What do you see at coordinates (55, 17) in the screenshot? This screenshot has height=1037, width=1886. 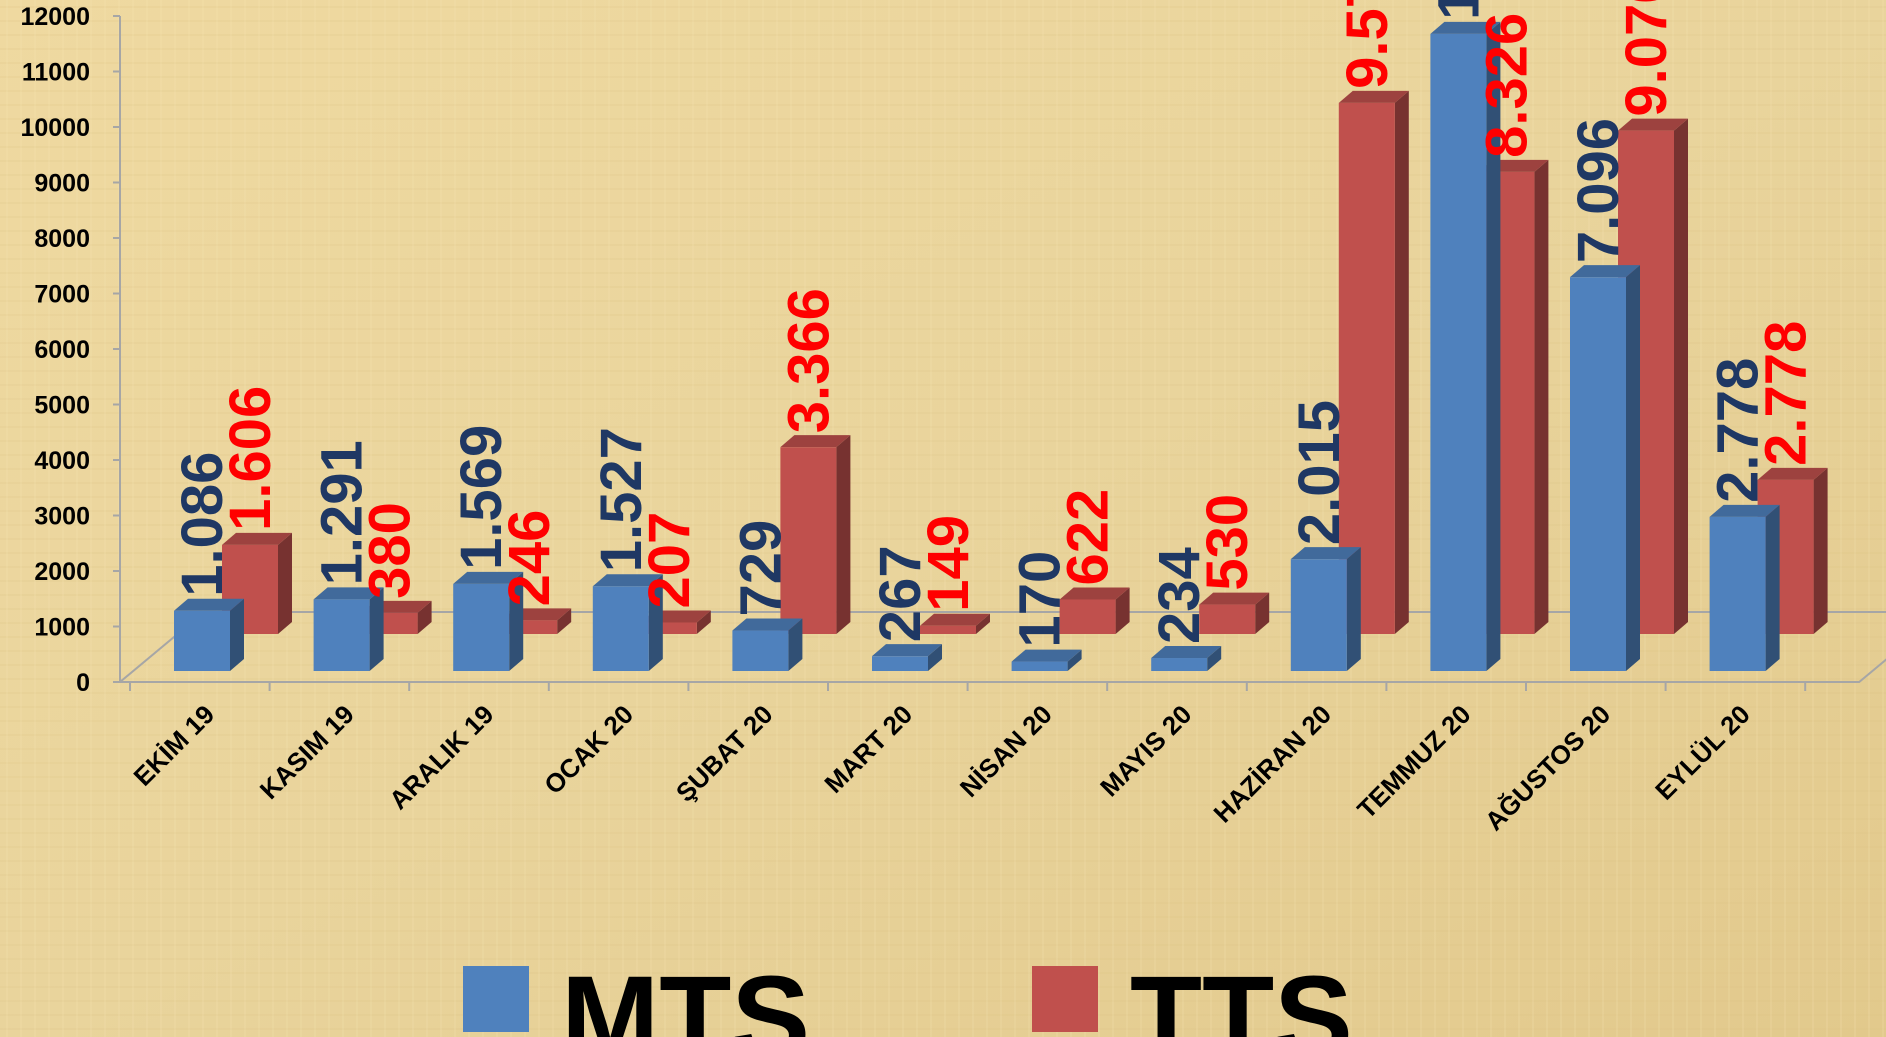 I see `y-tick-label: 12000` at bounding box center [55, 17].